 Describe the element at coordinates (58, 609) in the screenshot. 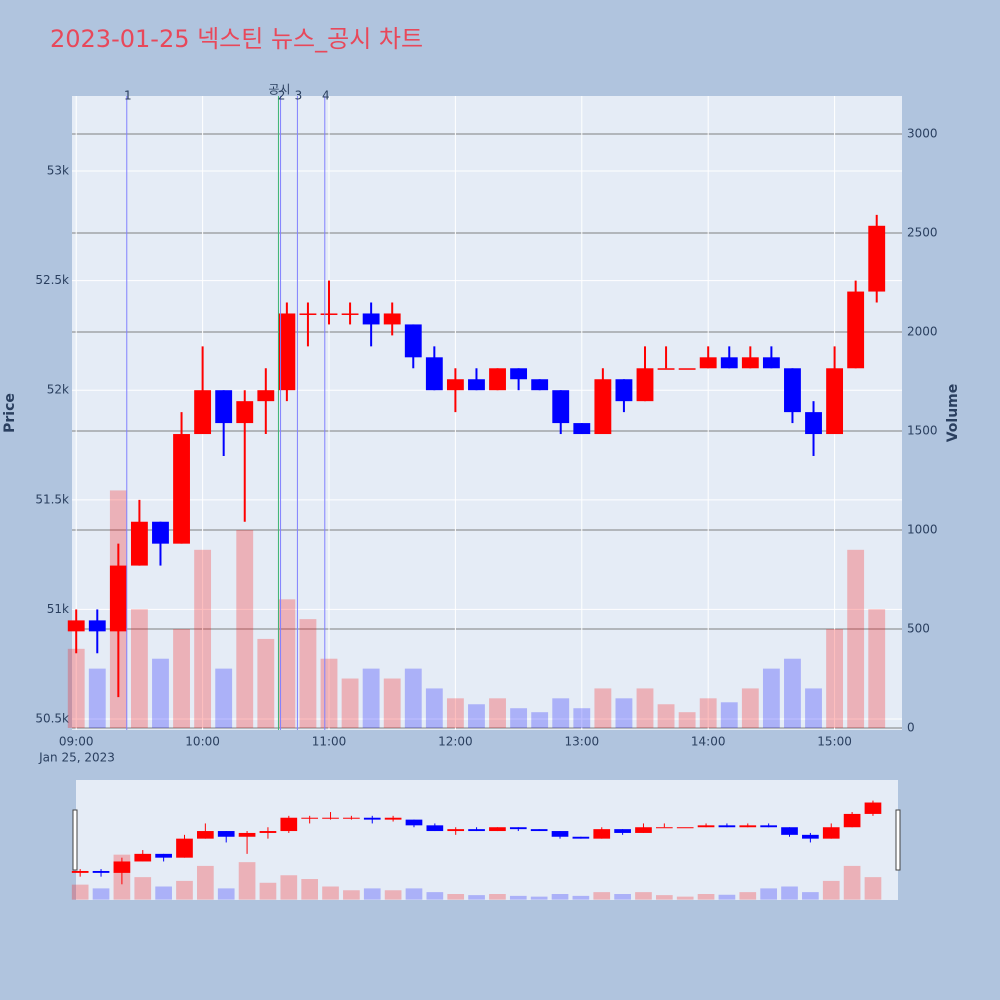

I see `y-tick-label: 51k` at that location.